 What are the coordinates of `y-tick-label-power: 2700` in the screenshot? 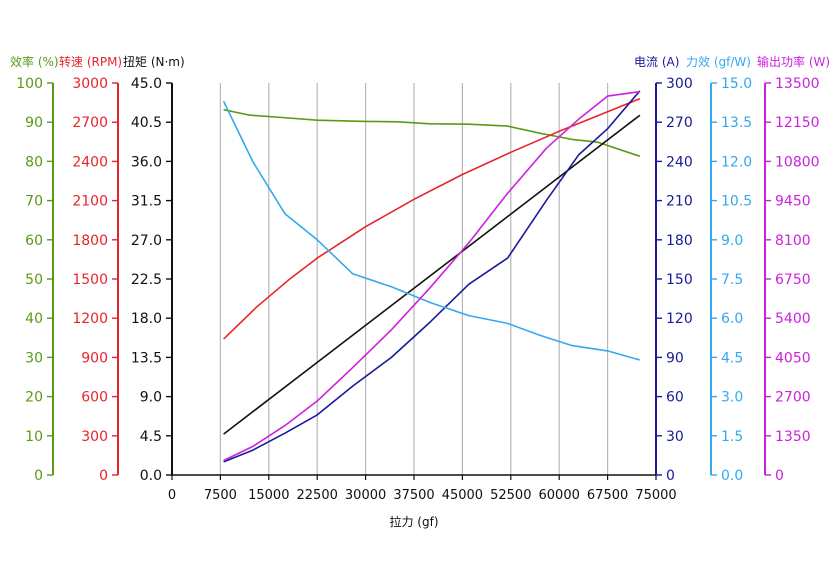 It's located at (793, 398).